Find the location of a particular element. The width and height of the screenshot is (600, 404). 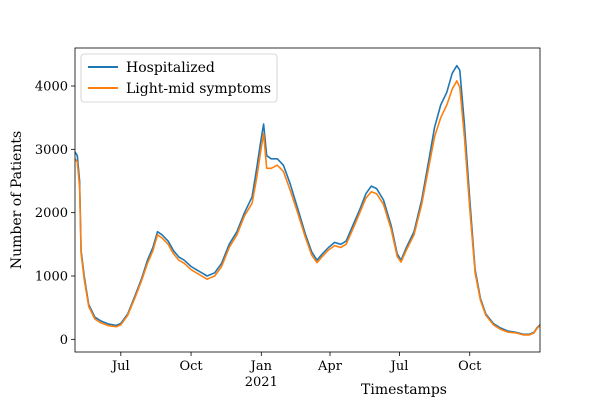

y-axis: 0 1000 2000 3000 4000 is located at coordinates (55, 214).